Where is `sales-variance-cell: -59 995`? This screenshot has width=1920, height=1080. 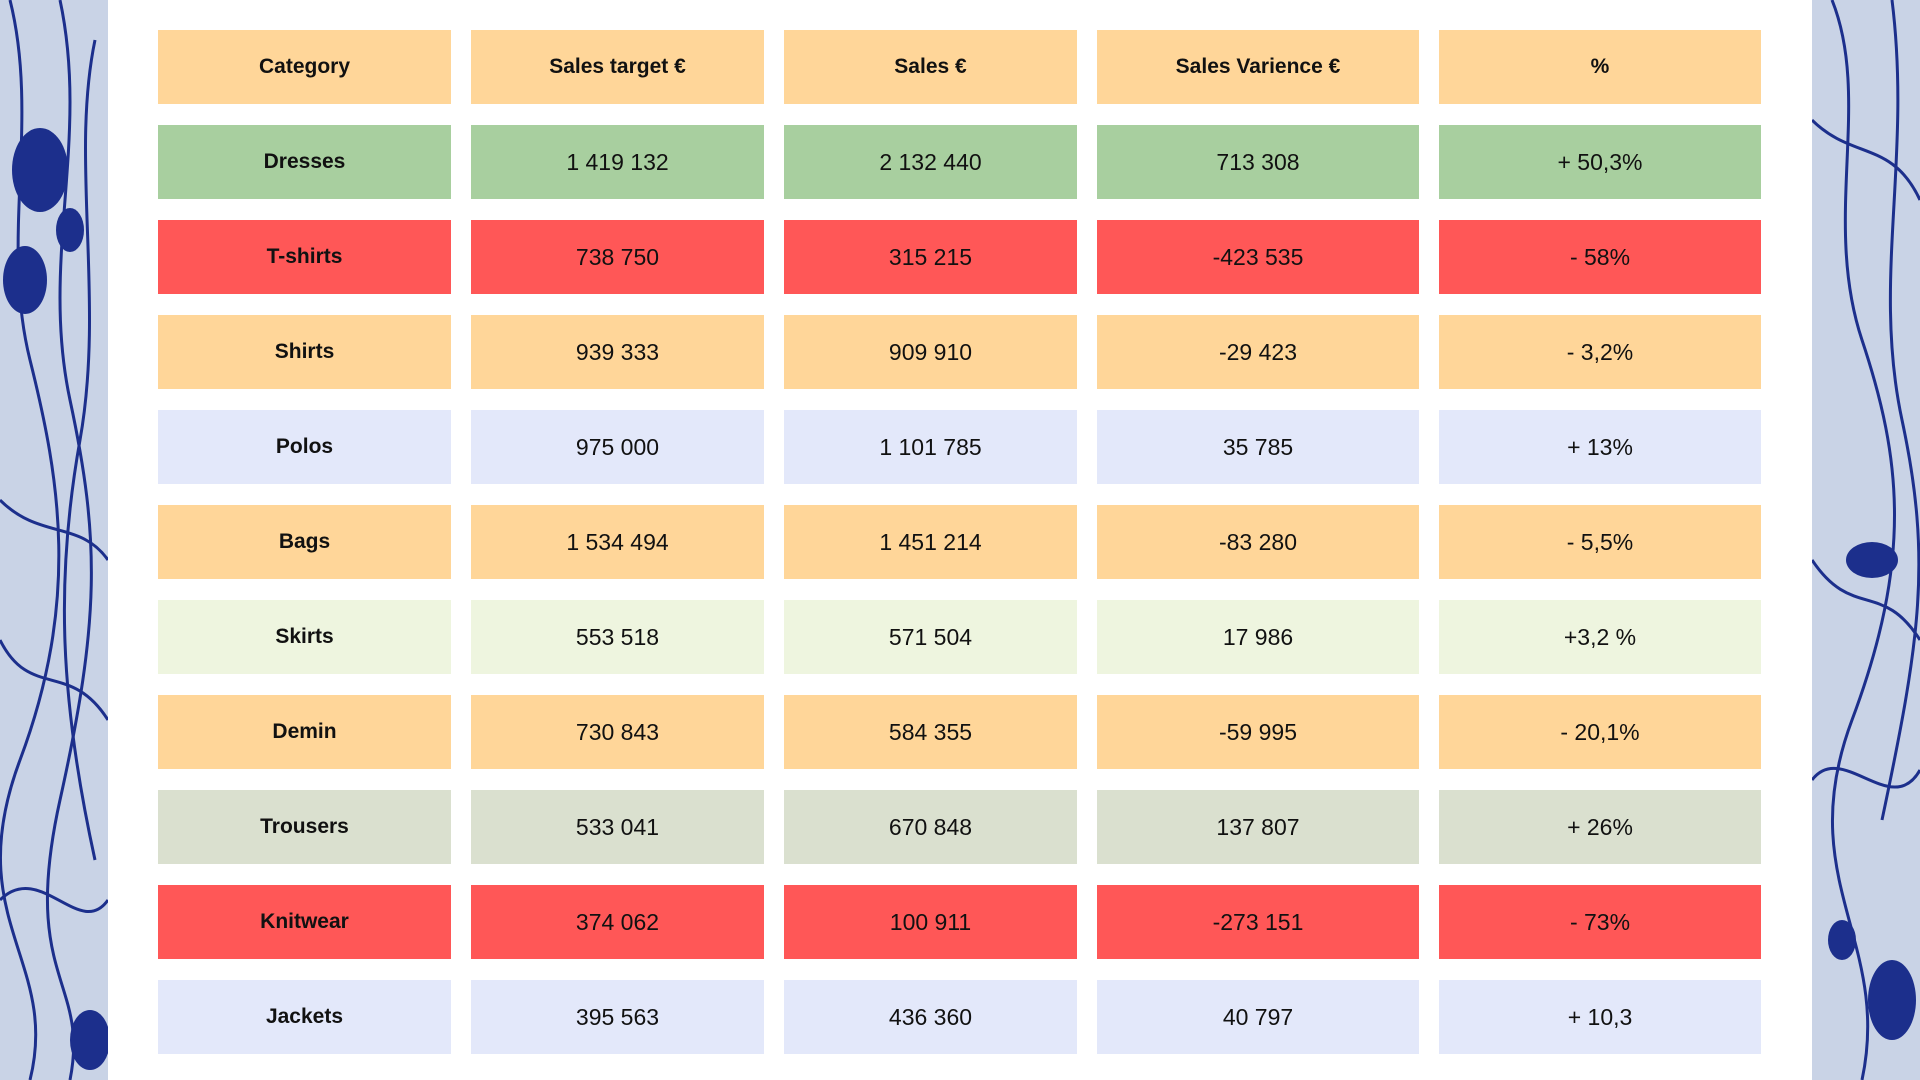
sales-variance-cell: -59 995 is located at coordinates (1258, 732).